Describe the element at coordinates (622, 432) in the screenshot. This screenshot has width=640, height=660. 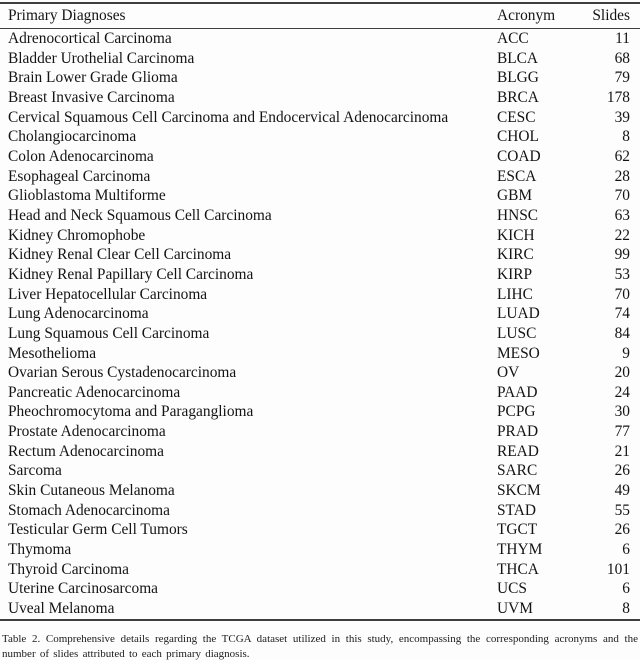
I see `slides-cell: 77` at that location.